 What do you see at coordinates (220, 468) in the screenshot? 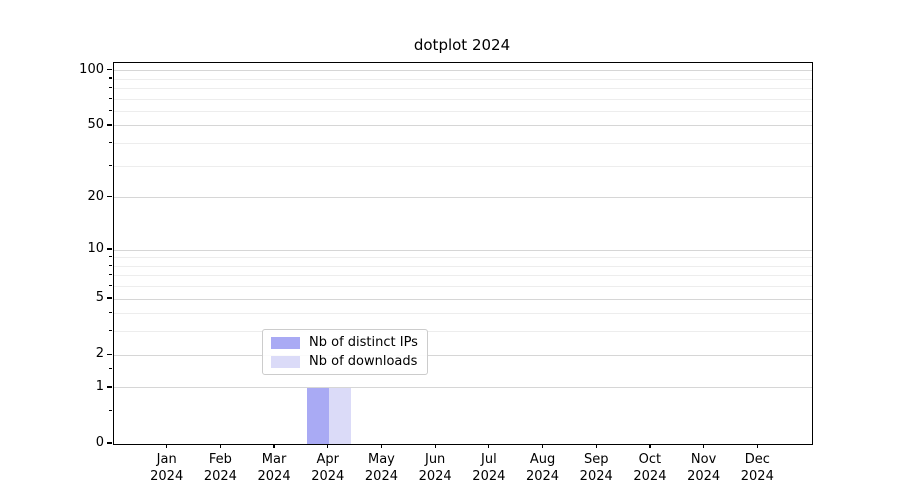
I see `x-tick-label: Feb 2024` at bounding box center [220, 468].